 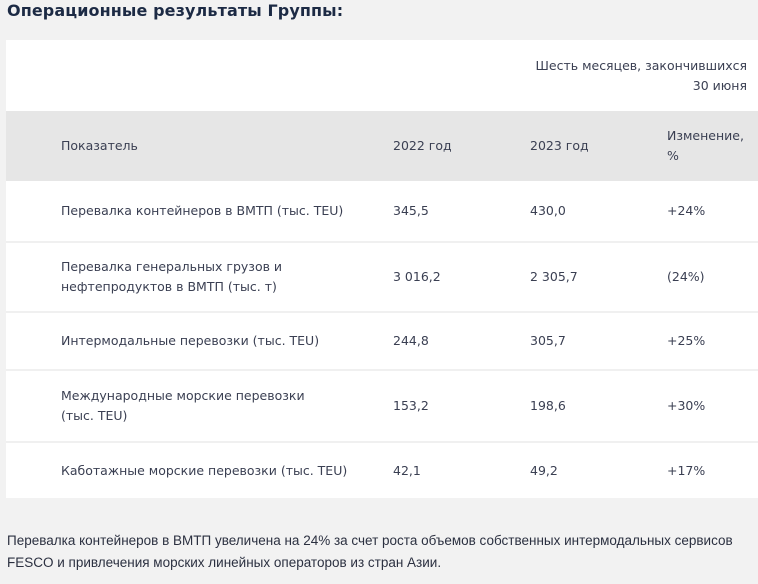 I want to click on period-caption: Шесть месяцев, закончившихся 30 июня, so click(x=641, y=76).